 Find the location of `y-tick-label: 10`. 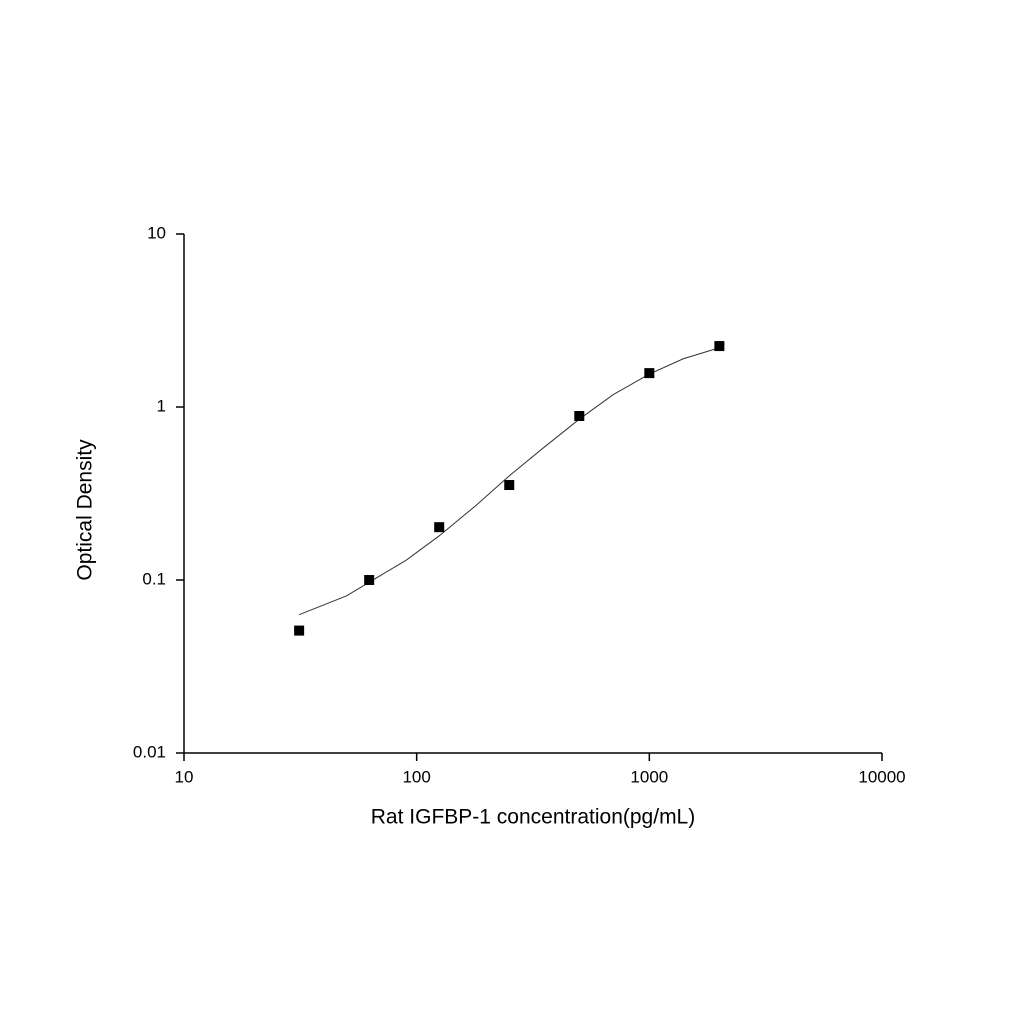

y-tick-label: 10 is located at coordinates (156, 232).